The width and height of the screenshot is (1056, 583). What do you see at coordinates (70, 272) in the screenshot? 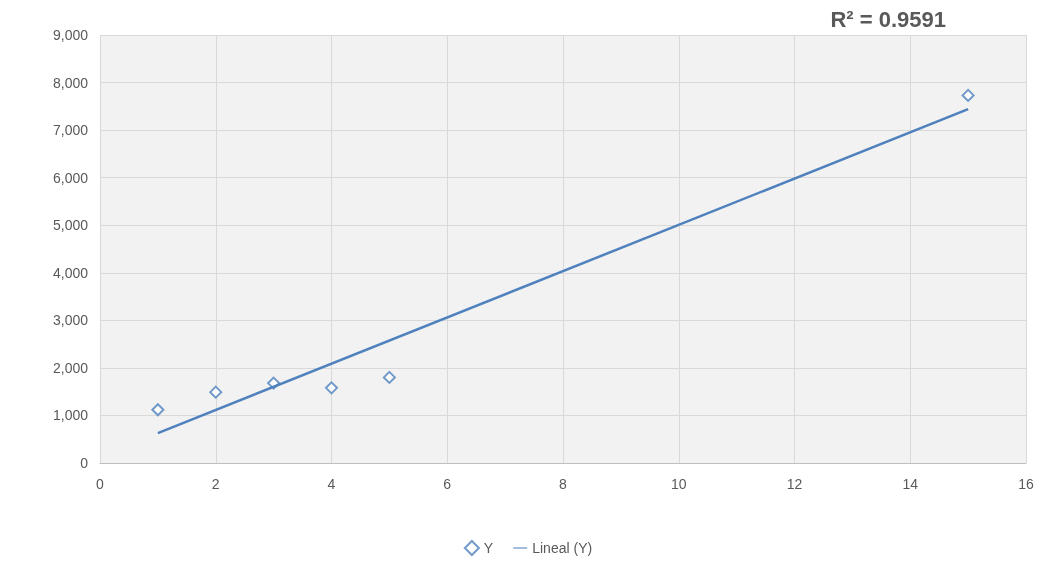
I see `y-tick-label: 4,000` at bounding box center [70, 272].